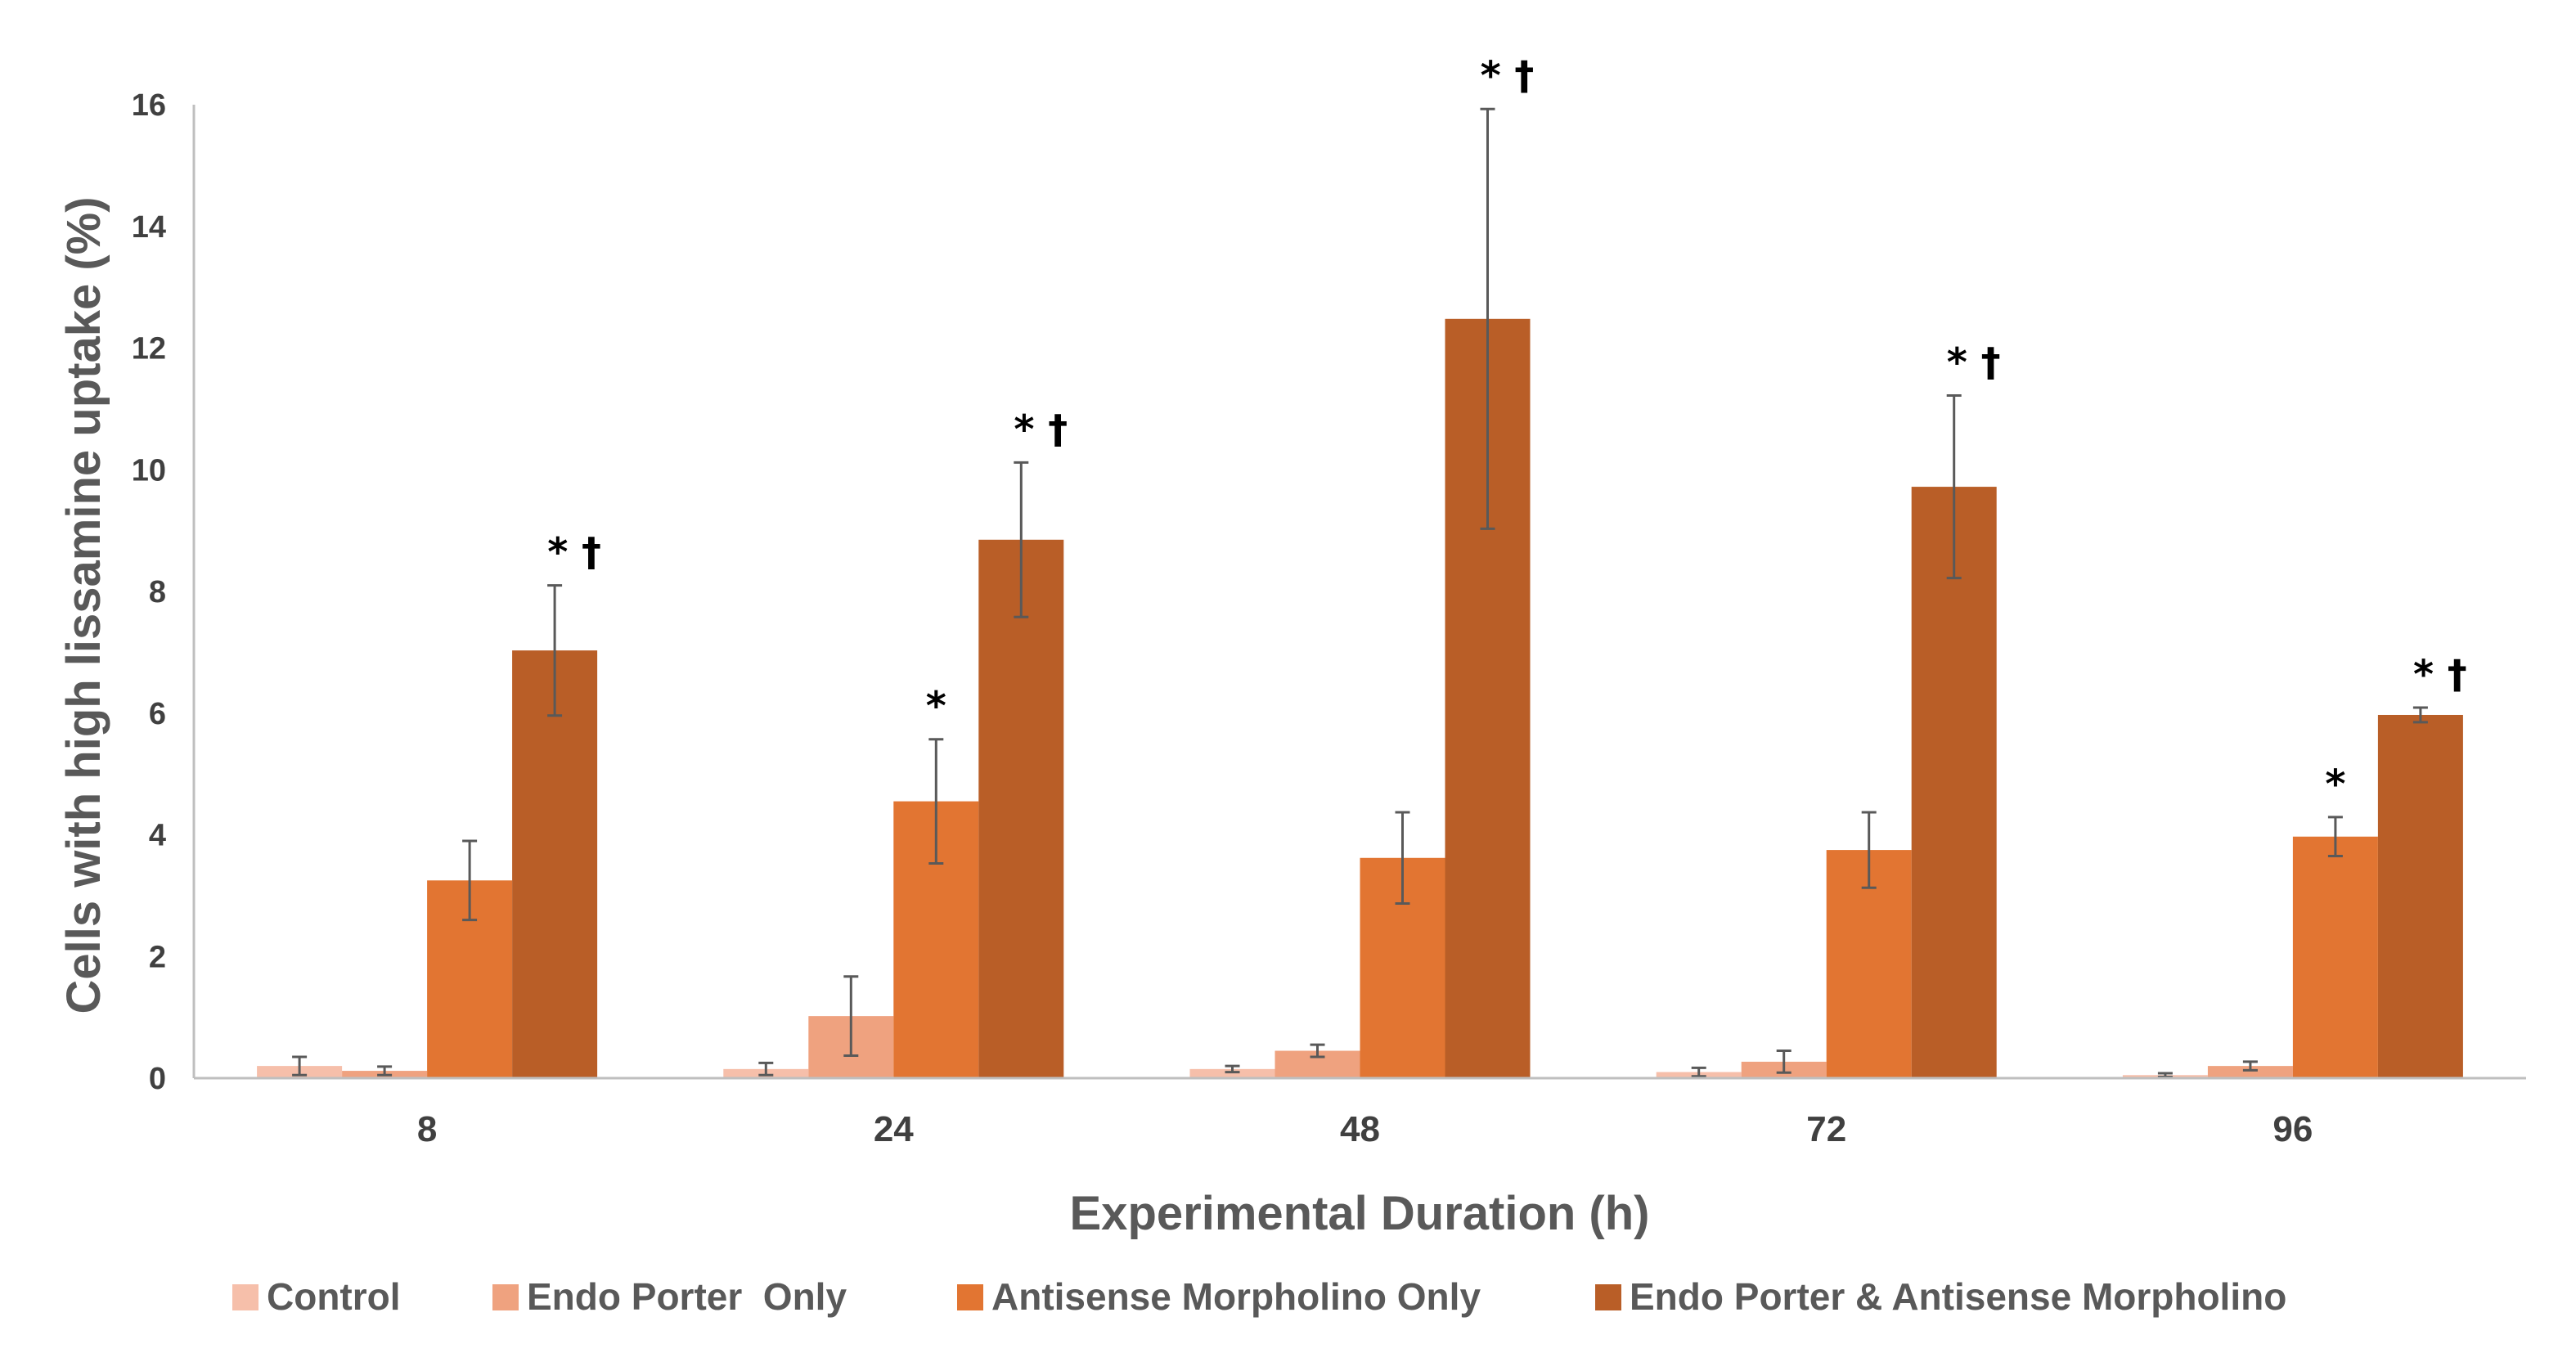  Describe the element at coordinates (158, 957) in the screenshot. I see `y-tick-label: 2` at that location.